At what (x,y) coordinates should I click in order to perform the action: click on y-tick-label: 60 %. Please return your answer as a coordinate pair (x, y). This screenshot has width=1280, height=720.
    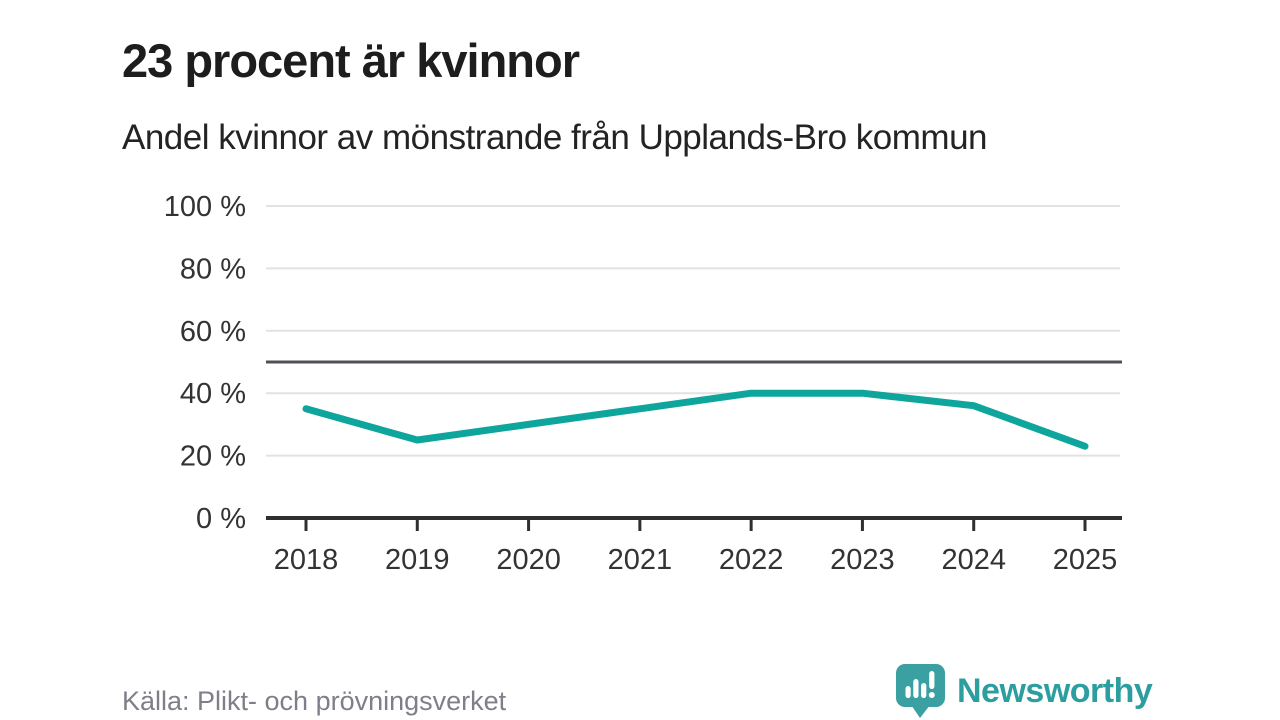
    Looking at the image, I should click on (213, 332).